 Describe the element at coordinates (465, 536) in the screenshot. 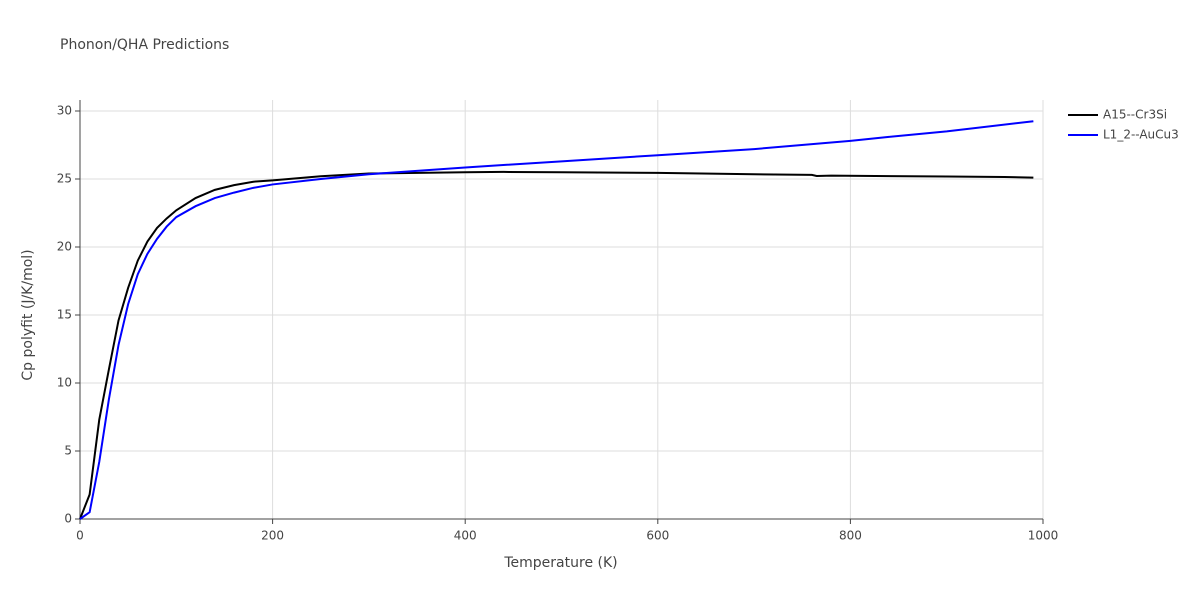

I see `x-tick-label: 400` at that location.